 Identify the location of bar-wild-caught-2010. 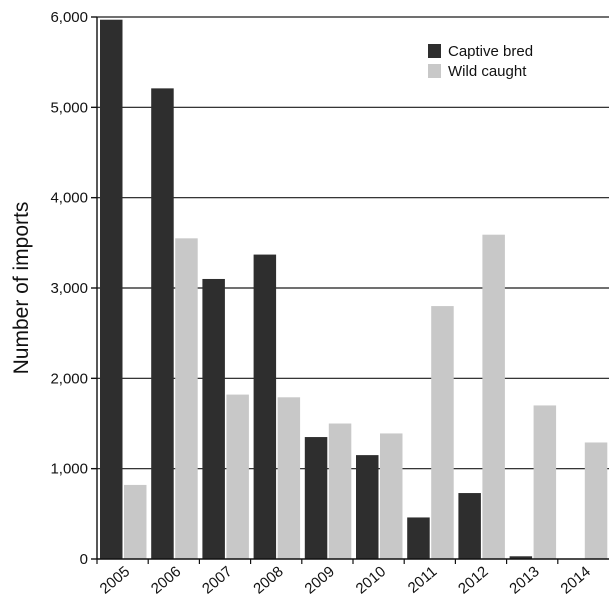
(391, 496).